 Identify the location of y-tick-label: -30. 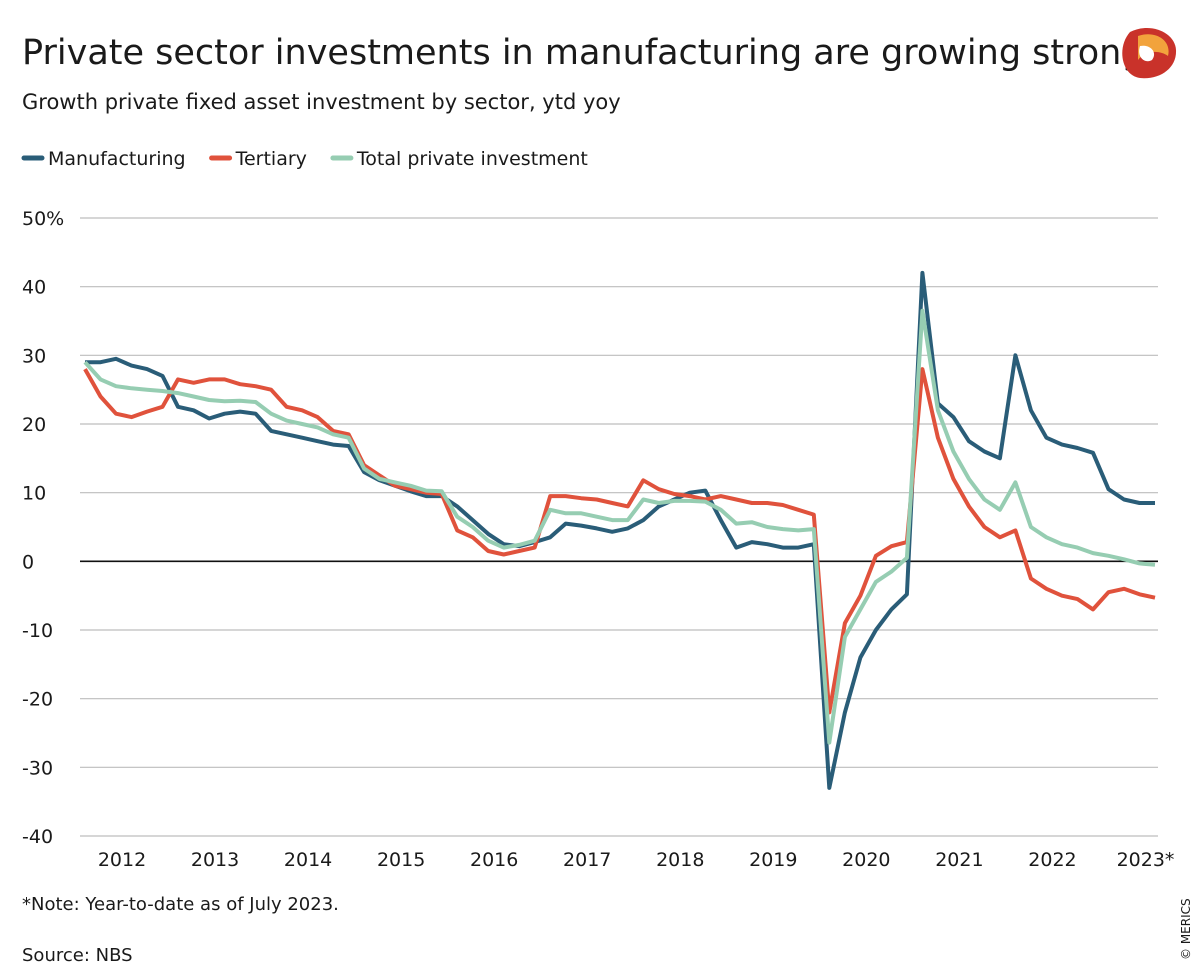
(37, 768).